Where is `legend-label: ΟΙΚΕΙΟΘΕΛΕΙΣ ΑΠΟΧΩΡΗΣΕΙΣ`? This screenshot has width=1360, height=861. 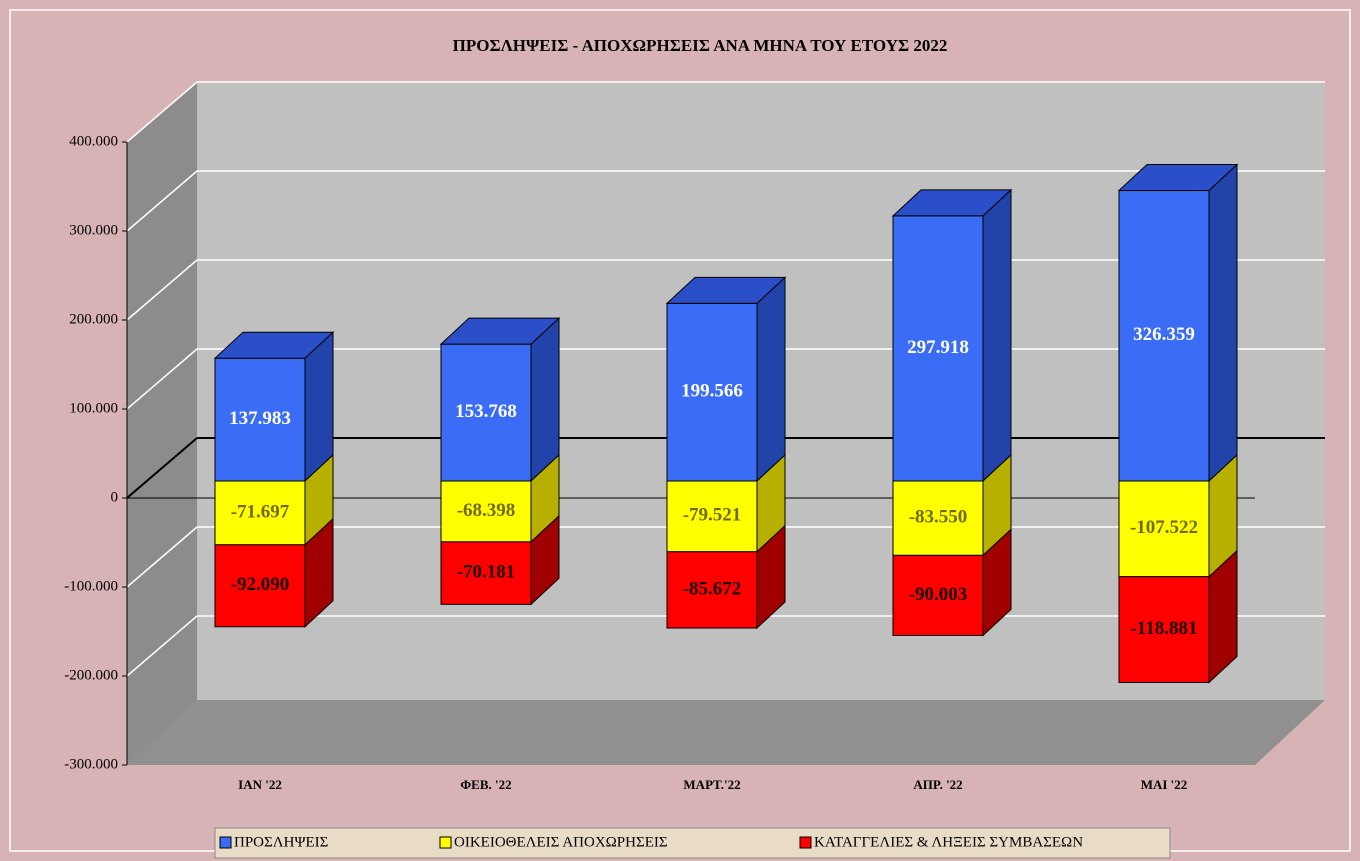 legend-label: ΟΙΚΕΙΟΘΕΛΕΙΣ ΑΠΟΧΩΡΗΣΕΙΣ is located at coordinates (561, 842).